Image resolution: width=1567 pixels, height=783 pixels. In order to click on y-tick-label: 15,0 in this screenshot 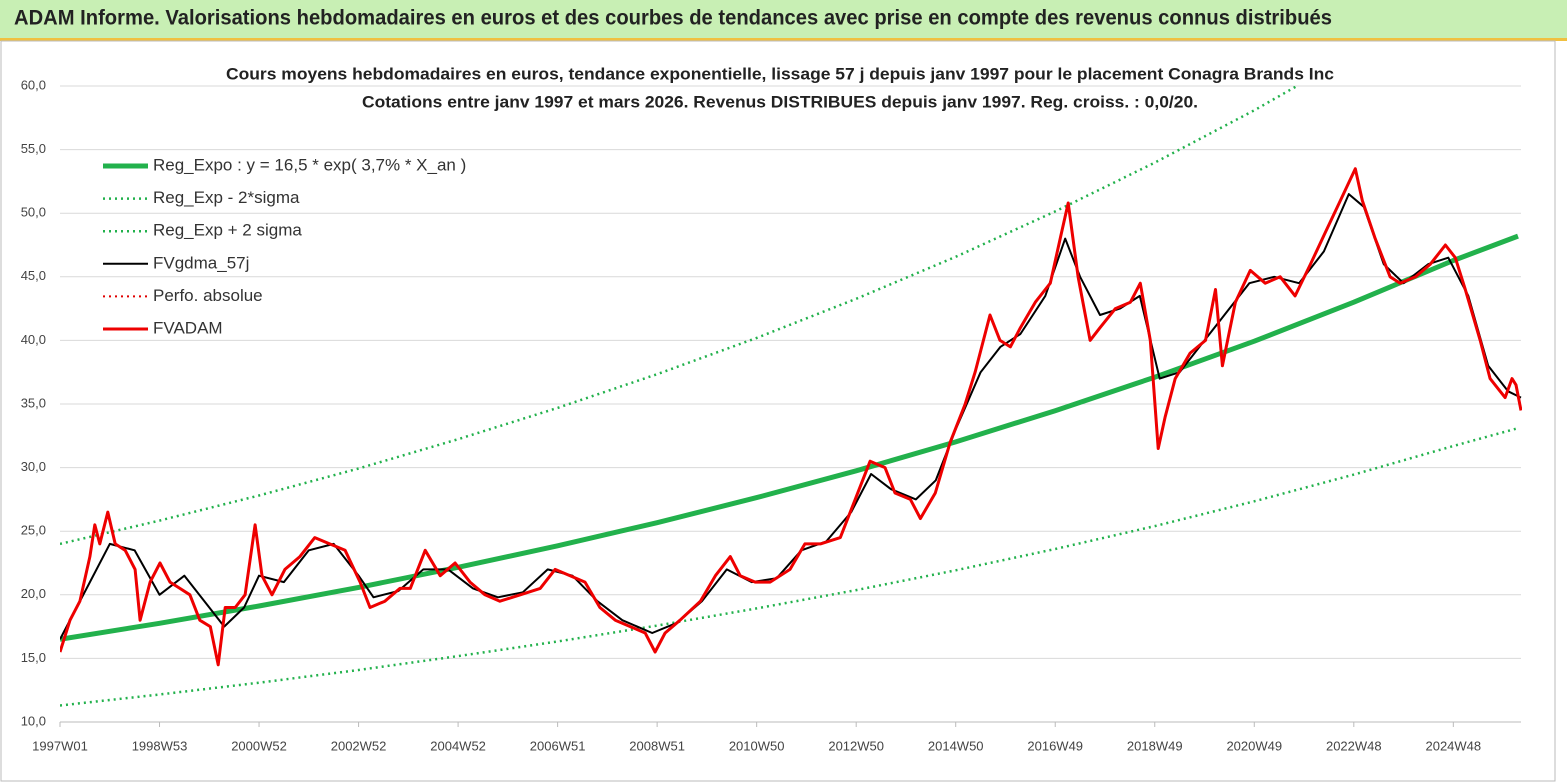, I will do `click(33, 657)`.